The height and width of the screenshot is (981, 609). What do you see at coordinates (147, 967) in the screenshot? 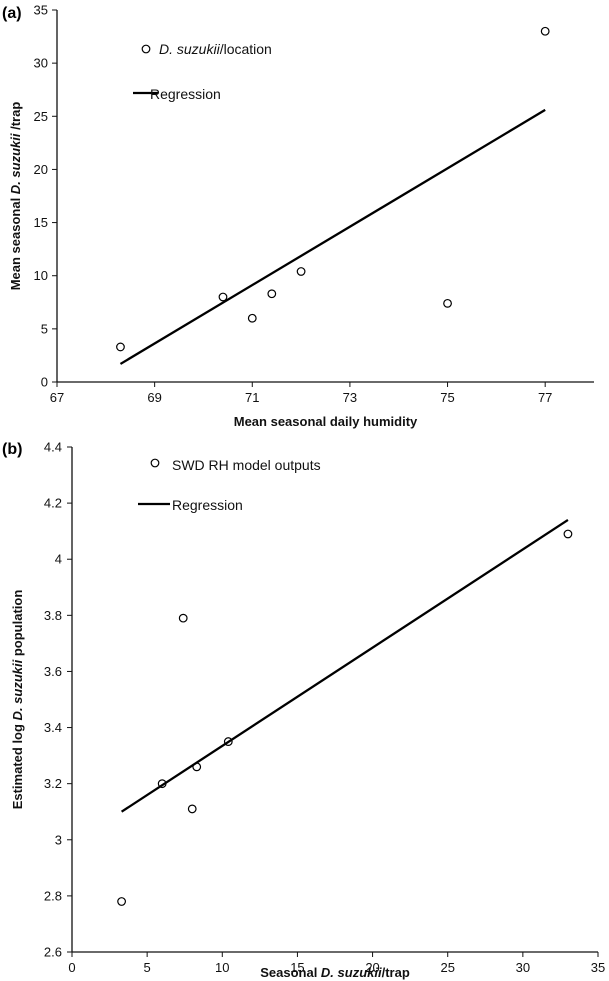
I see `panel-b-x-tick-label: 5` at bounding box center [147, 967].